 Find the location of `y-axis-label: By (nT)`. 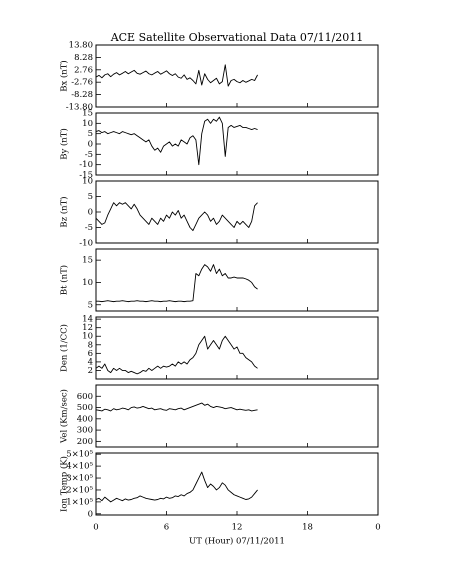

y-axis-label: By (nT) is located at coordinates (64, 144).